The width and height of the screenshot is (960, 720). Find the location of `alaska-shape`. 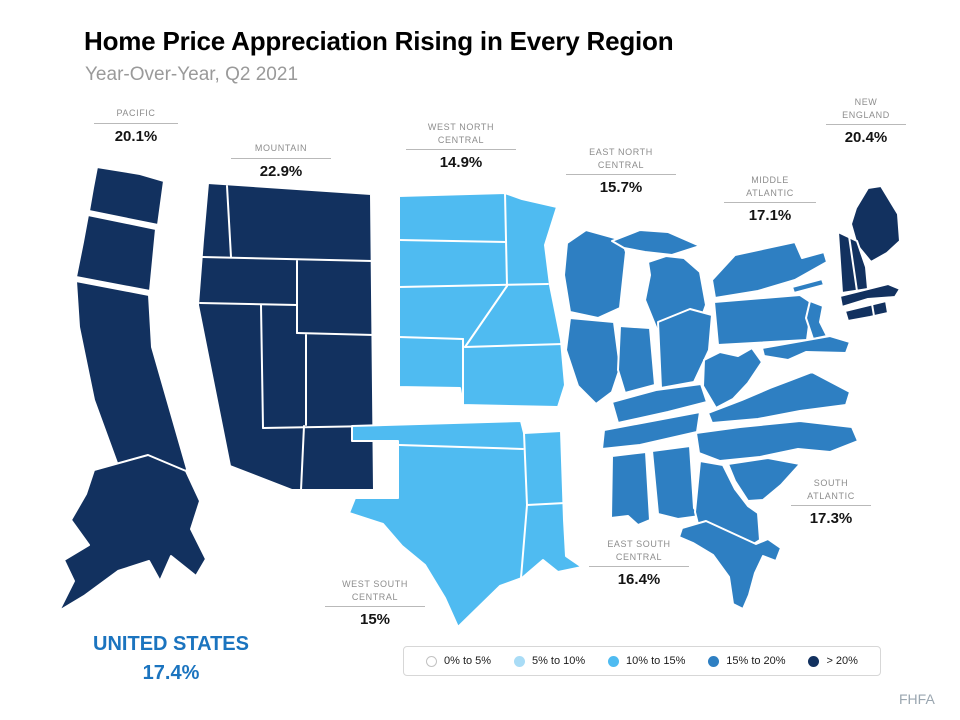

alaska-shape is located at coordinates (132, 533).